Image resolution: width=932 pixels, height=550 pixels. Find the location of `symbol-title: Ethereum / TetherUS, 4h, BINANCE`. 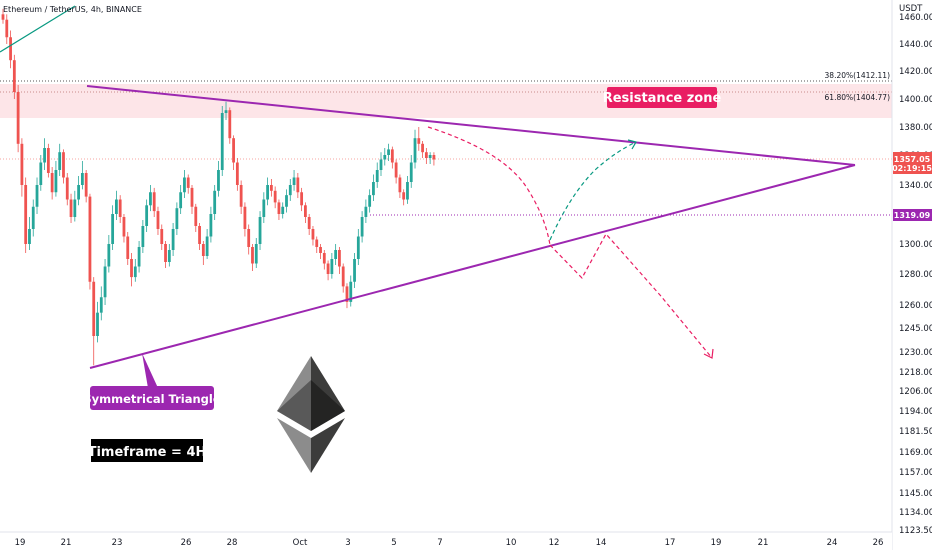

symbol-title: Ethereum / TetherUS, 4h, BINANCE is located at coordinates (72, 9).